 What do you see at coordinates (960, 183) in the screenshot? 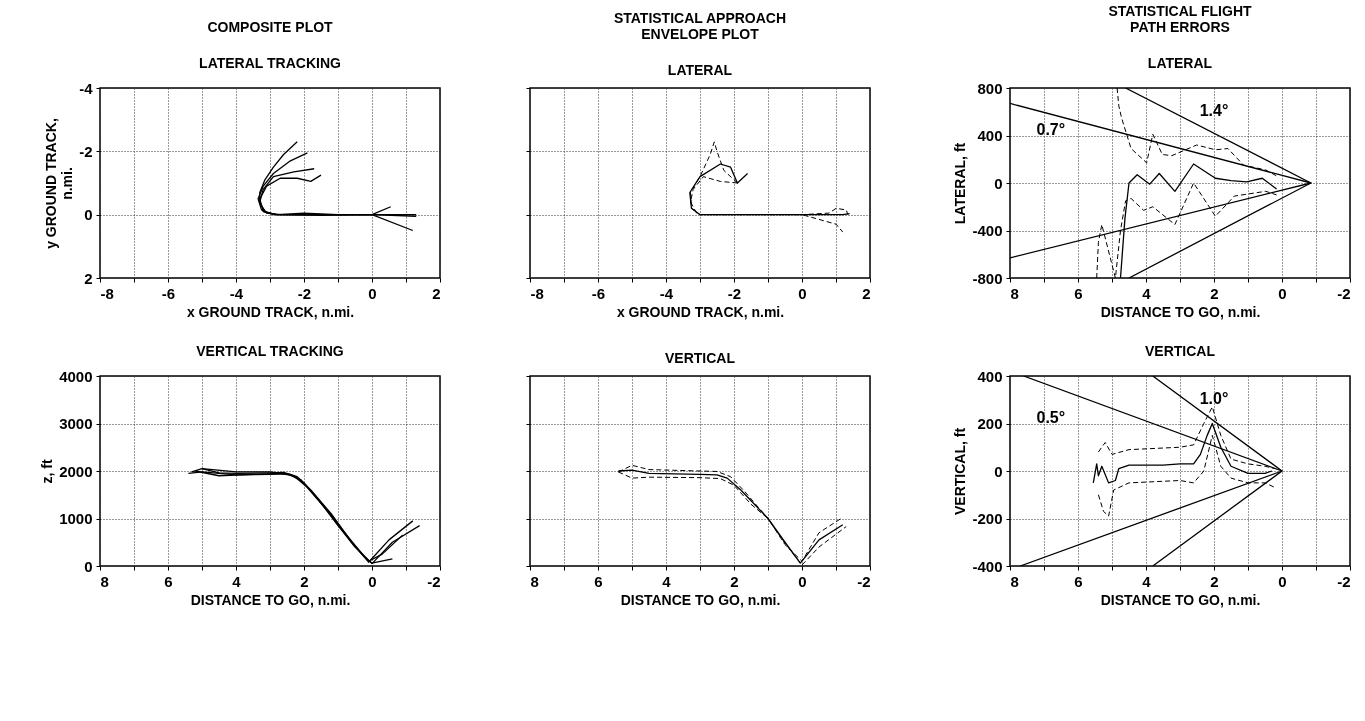
I see `y-axis-title: LATERAL, ft` at bounding box center [960, 183].